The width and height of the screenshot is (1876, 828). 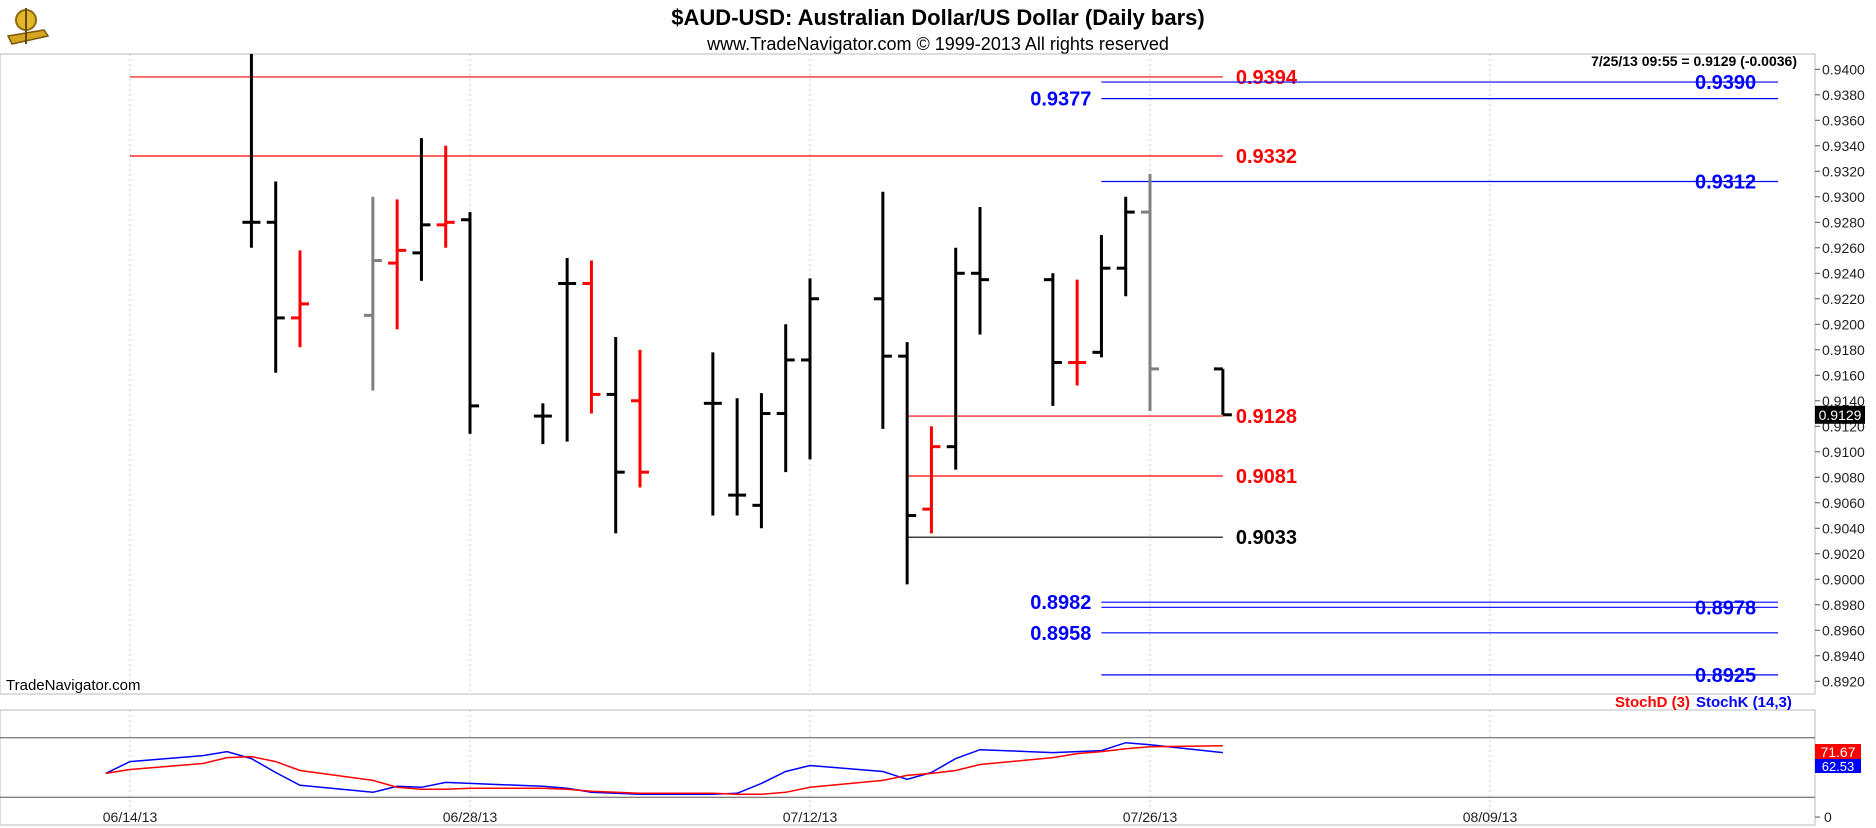 I want to click on level-label: 0.8978, so click(x=1725, y=608).